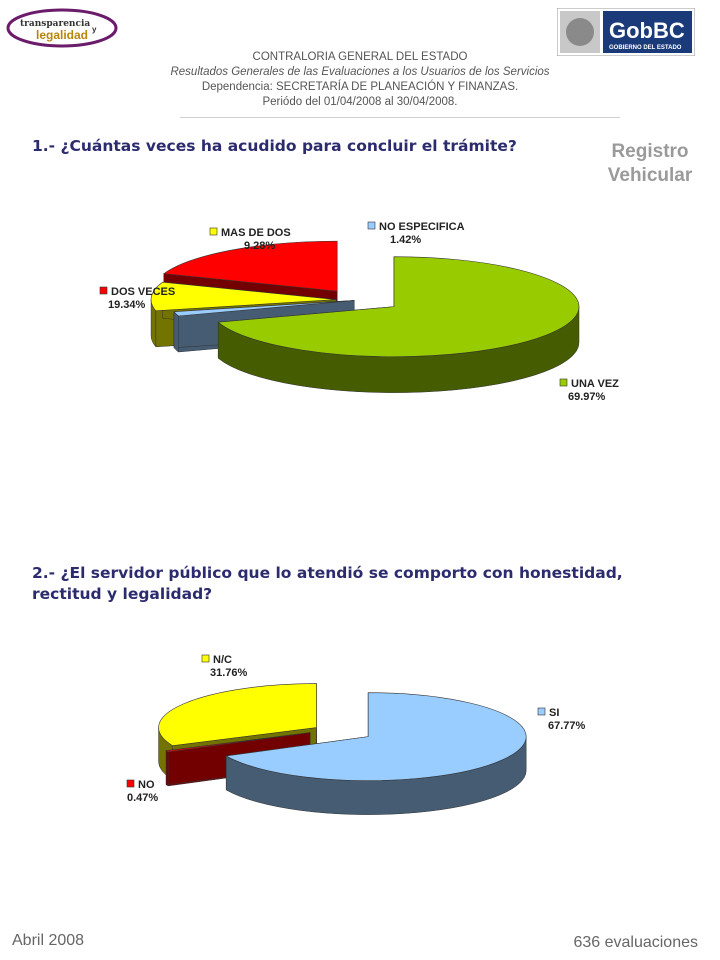 The width and height of the screenshot is (720, 960). Describe the element at coordinates (650, 163) in the screenshot. I see `section-title: Registro Vehicular` at that location.